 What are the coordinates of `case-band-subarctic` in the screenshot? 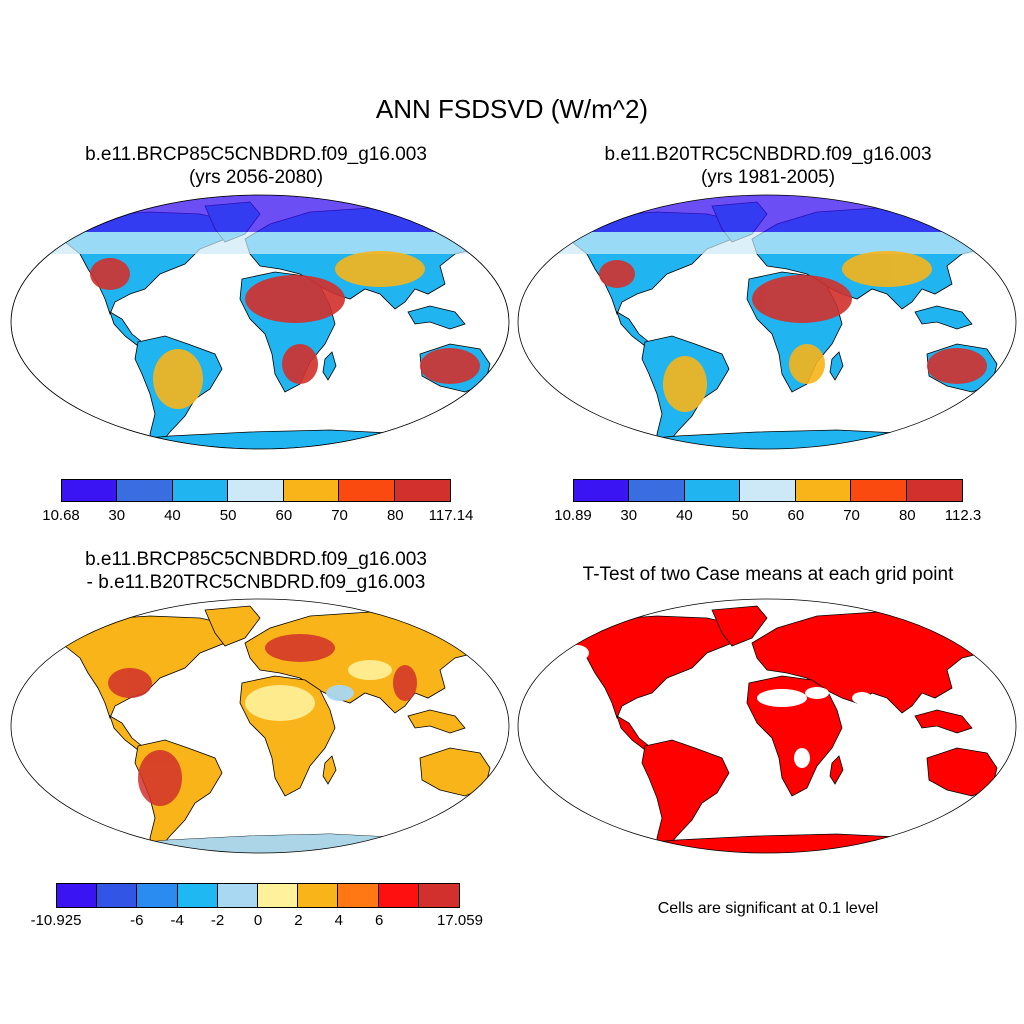 It's located at (260, 243).